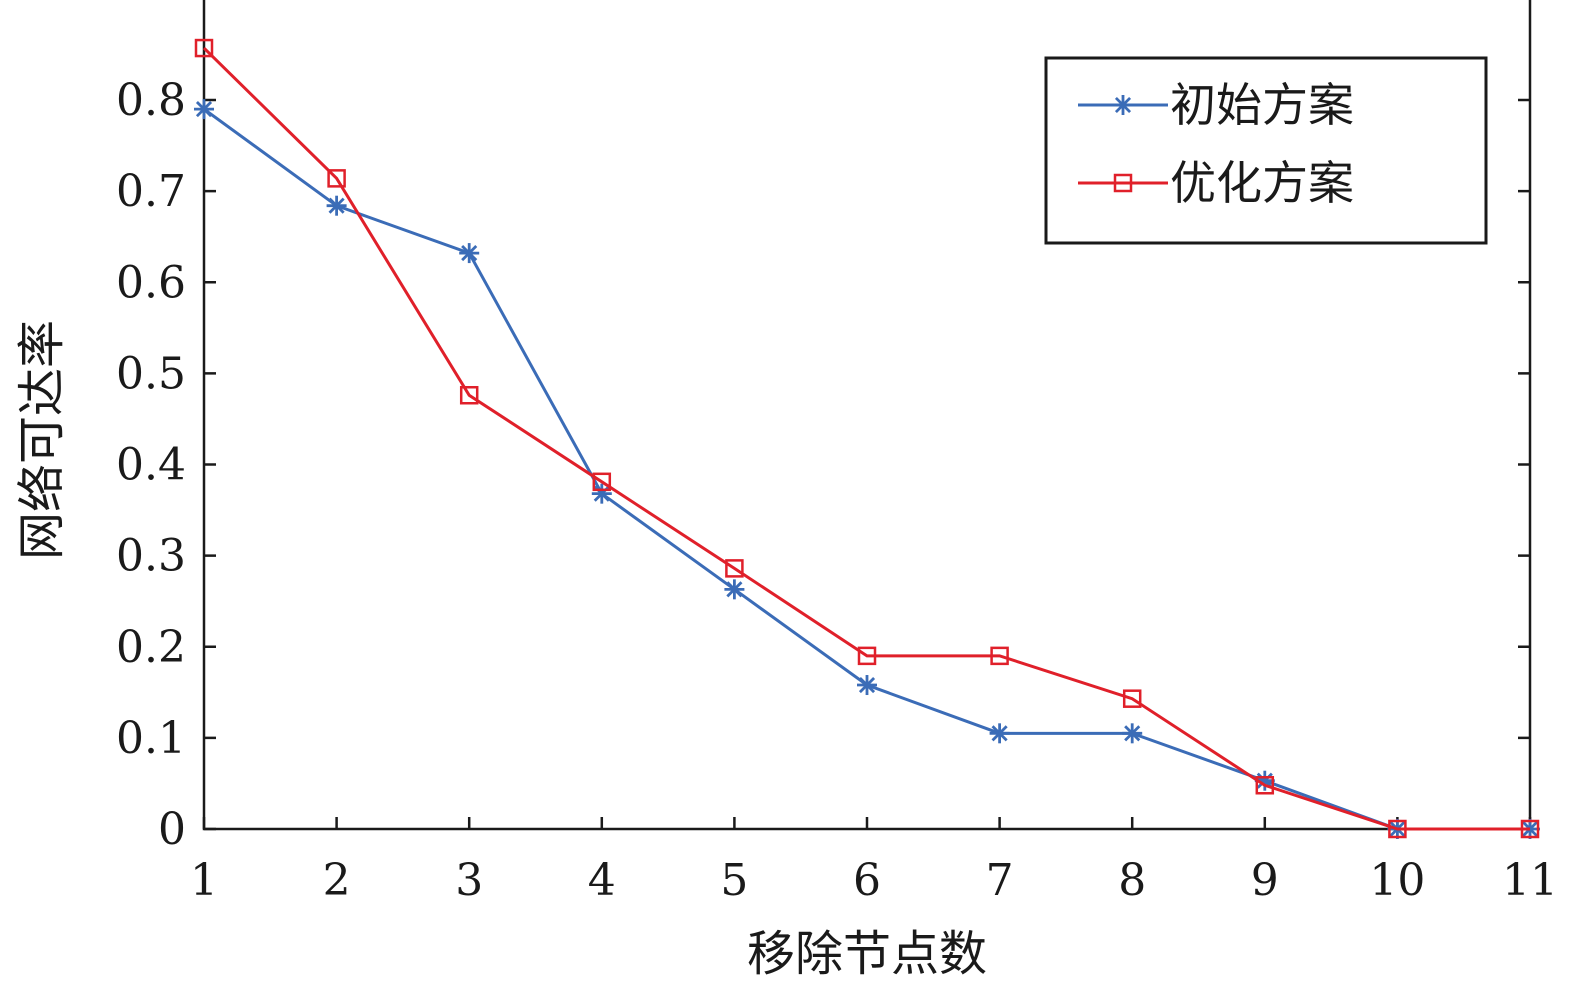 The height and width of the screenshot is (983, 1575). Describe the element at coordinates (1000, 880) in the screenshot. I see `x-tick-label: 7` at that location.